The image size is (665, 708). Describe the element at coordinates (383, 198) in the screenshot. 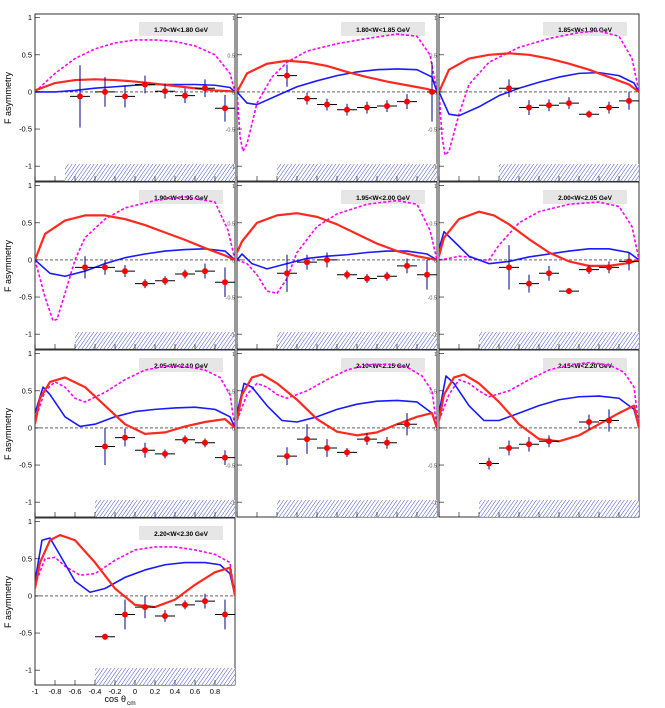

I see `panel-label: 1.95<W<2.00 GeV` at that location.